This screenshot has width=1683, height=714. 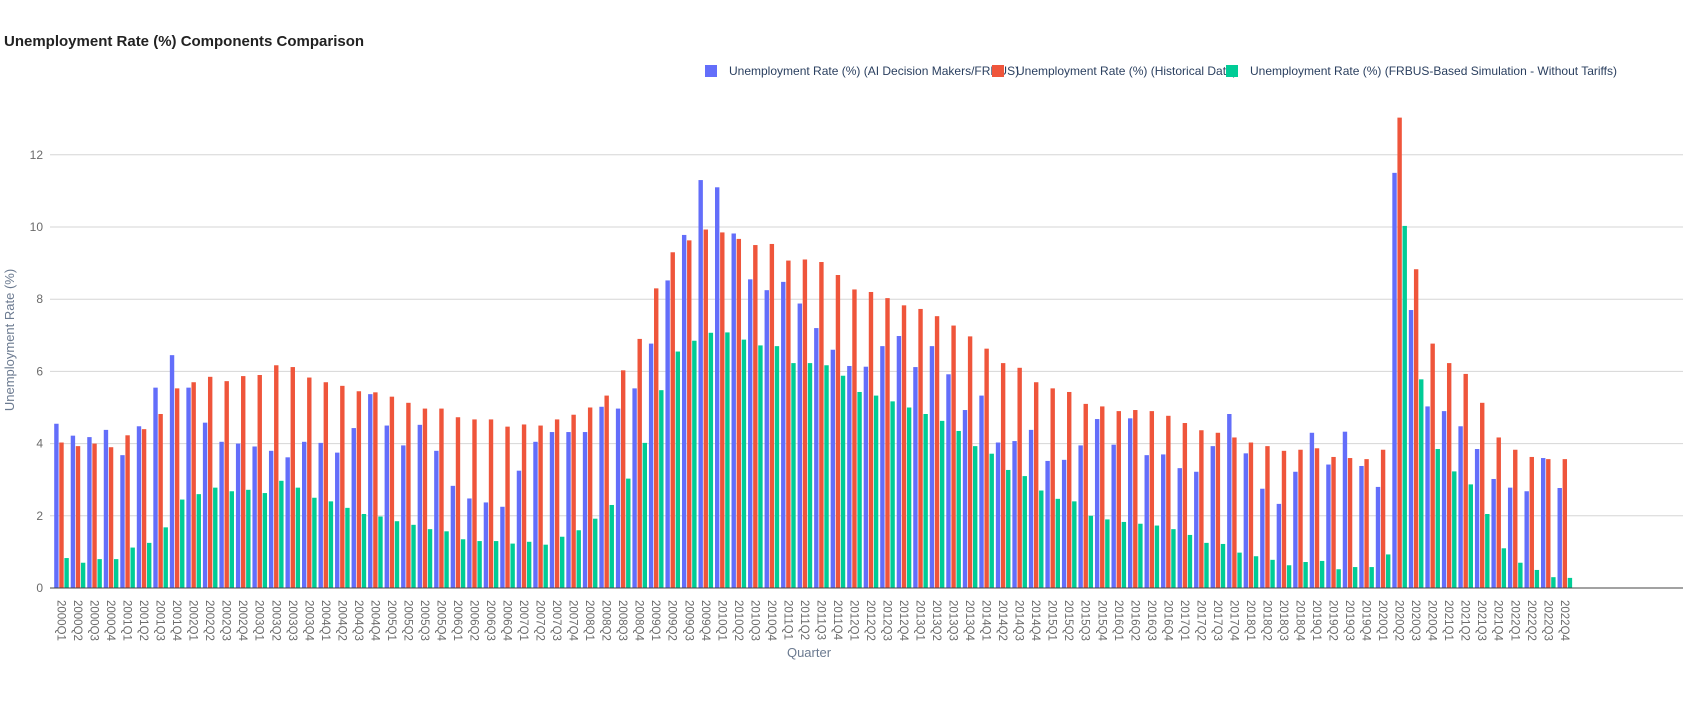 I want to click on x-tick-label: 2022Q2, so click(x=1531, y=620).